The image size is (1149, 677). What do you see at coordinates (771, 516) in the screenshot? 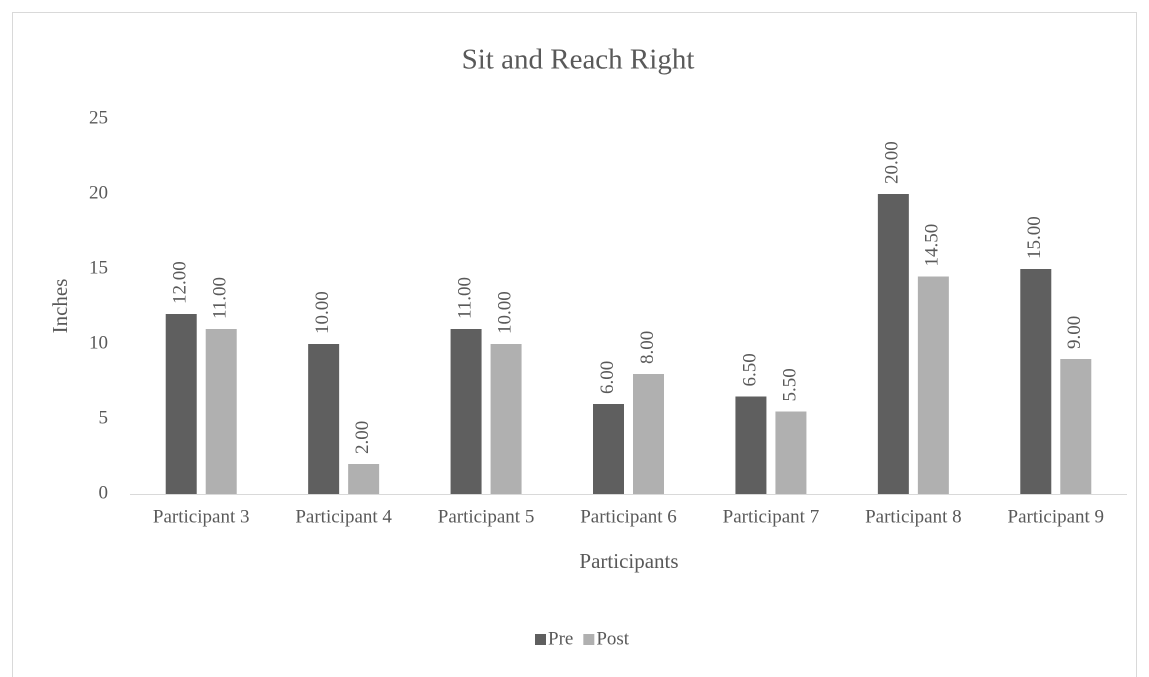
I see `x-tick-label: Participant 7` at bounding box center [771, 516].